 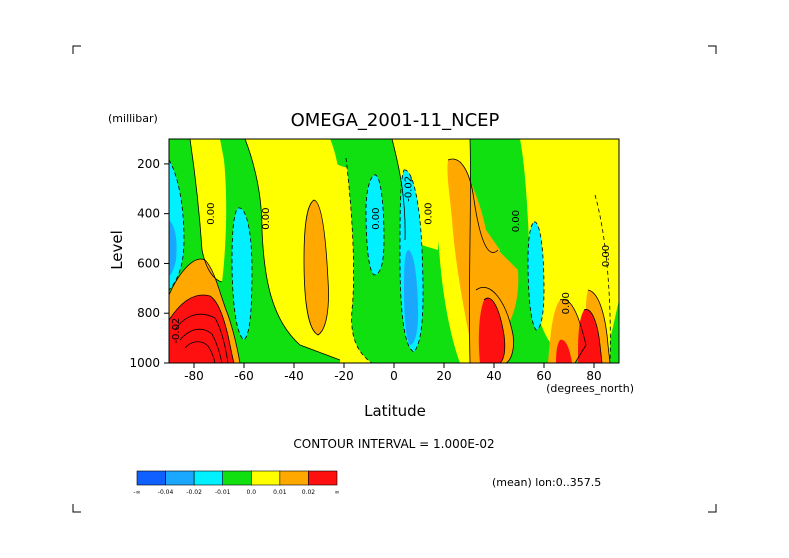 I want to click on contour-region-cyan-nh50, so click(x=536, y=275).